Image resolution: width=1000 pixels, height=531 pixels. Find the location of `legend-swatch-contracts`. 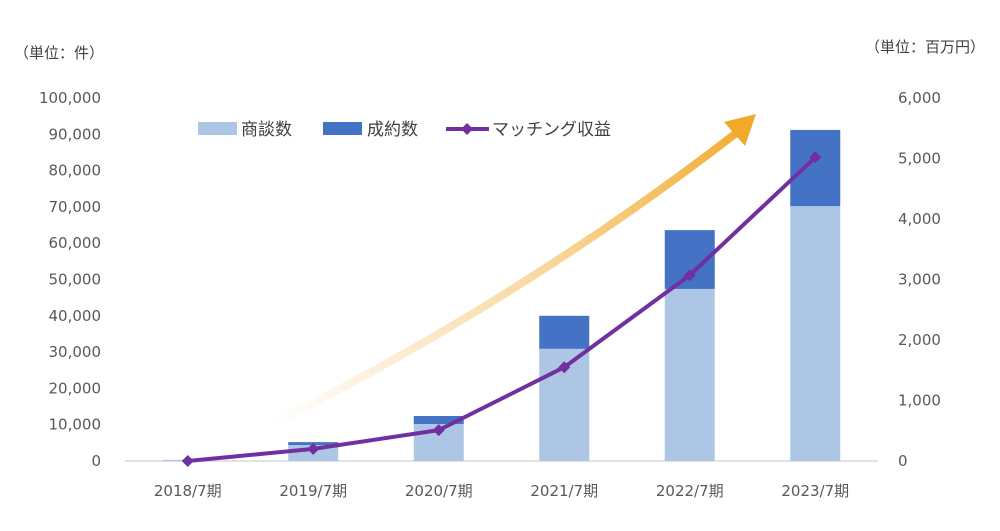

legend-swatch-contracts is located at coordinates (342, 128).